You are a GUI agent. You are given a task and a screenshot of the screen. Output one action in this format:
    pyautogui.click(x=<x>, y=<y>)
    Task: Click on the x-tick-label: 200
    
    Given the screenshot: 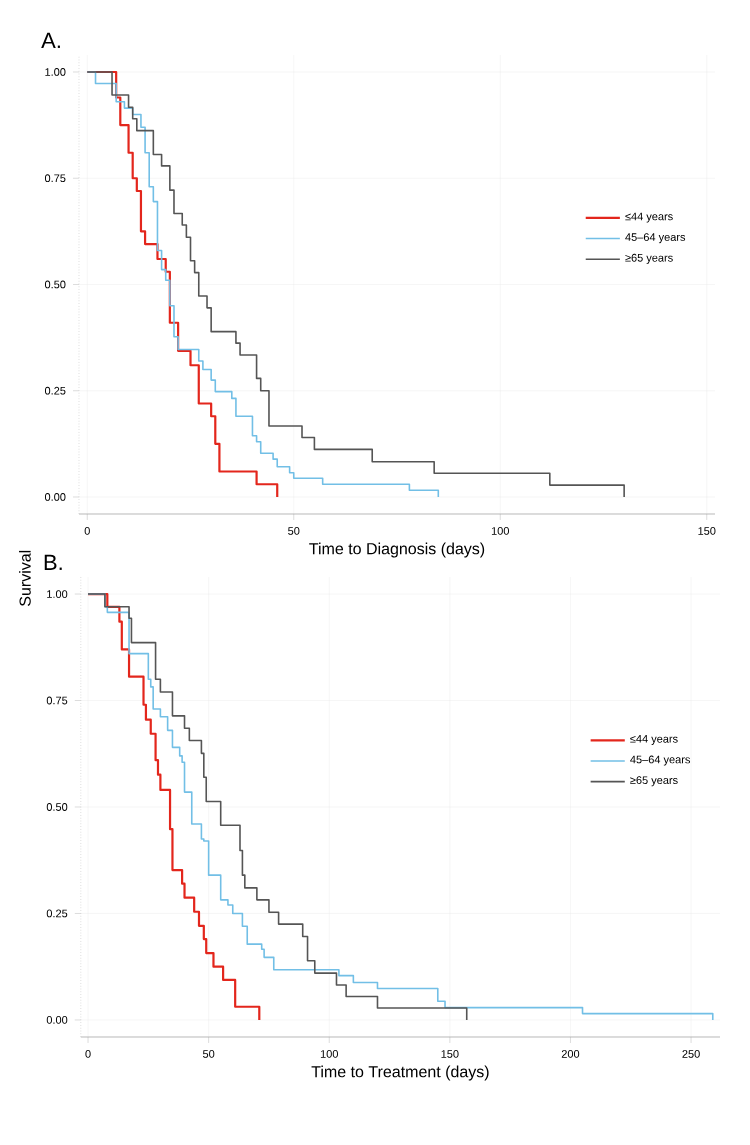 What is the action you would take?
    pyautogui.click(x=570, y=1054)
    